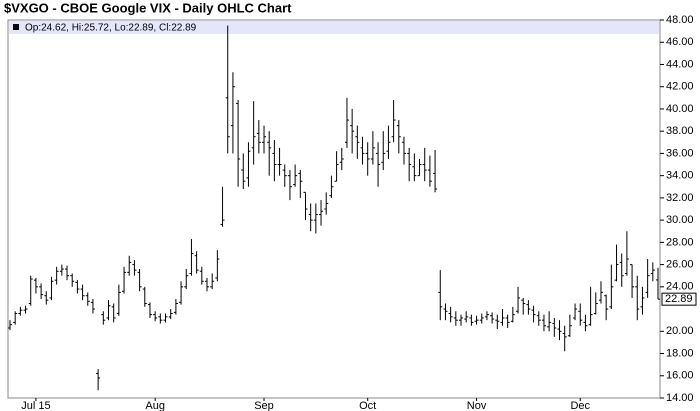 The image size is (700, 411). I want to click on y-tick-label: 18.00, so click(680, 353).